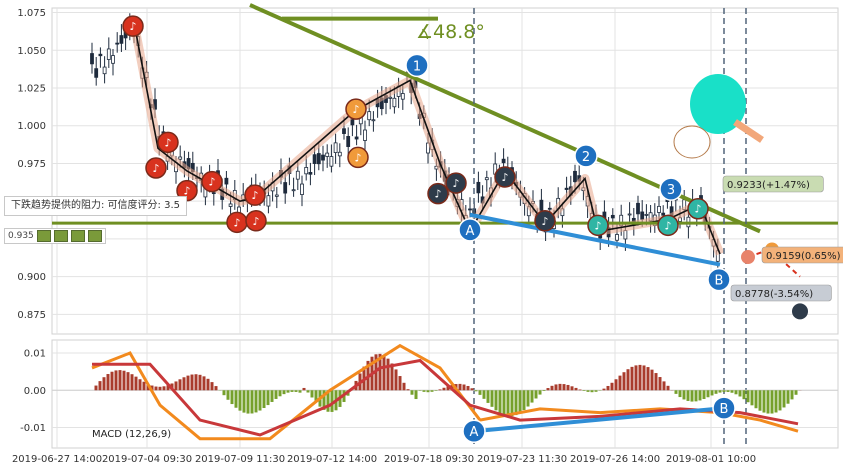  What do you see at coordinates (586, 157) in the screenshot?
I see `wave-label-text: 2` at bounding box center [586, 157].